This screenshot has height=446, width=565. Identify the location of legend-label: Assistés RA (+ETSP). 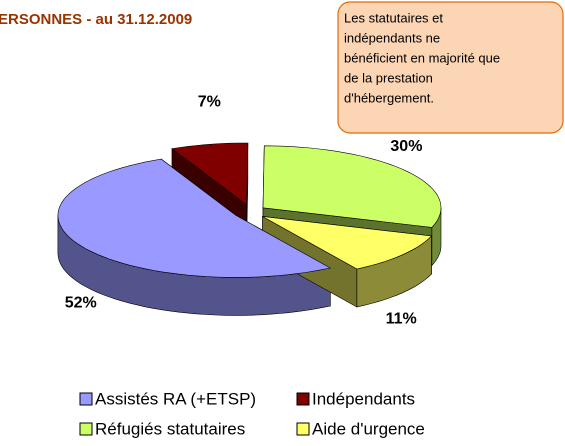
(175, 398).